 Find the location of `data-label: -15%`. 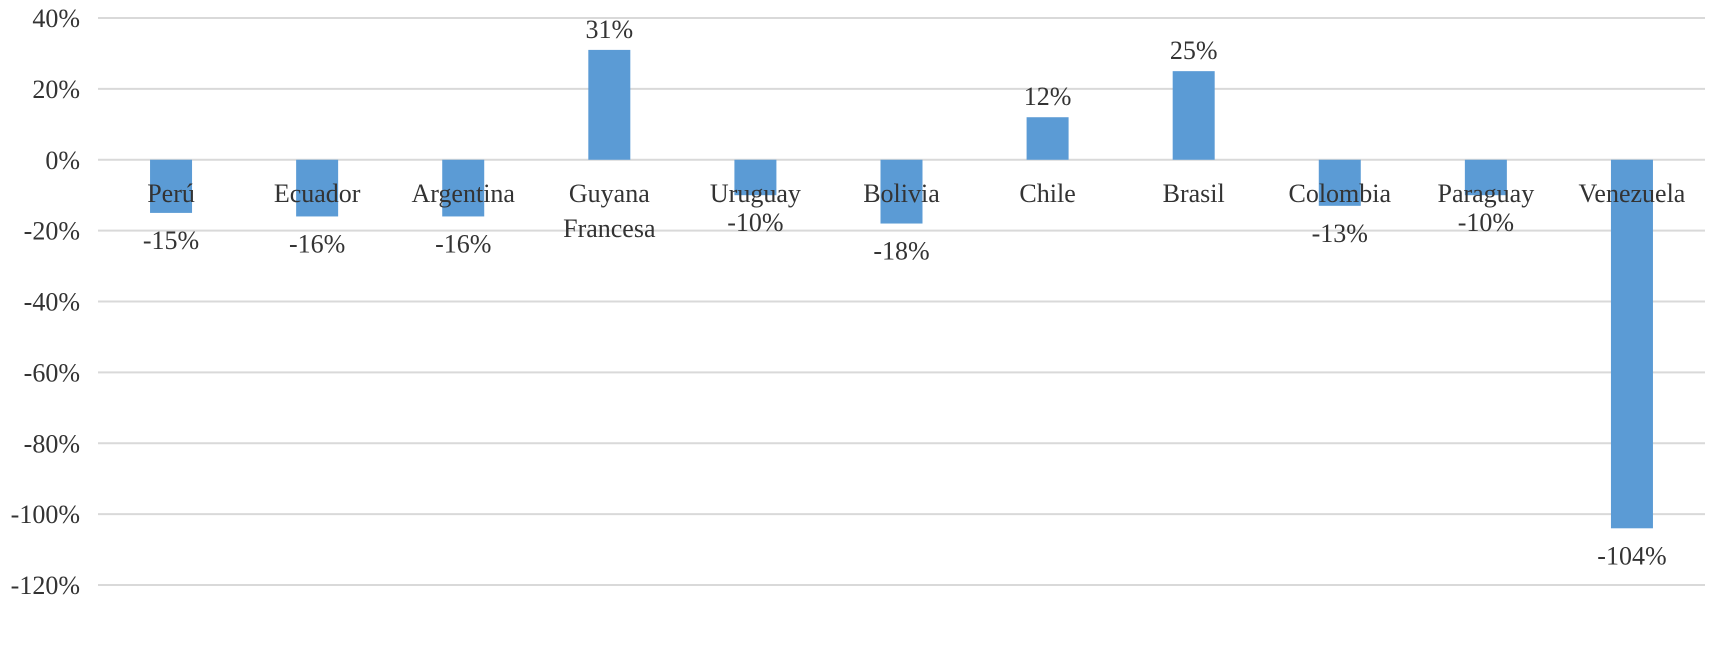

data-label: -15% is located at coordinates (171, 240).